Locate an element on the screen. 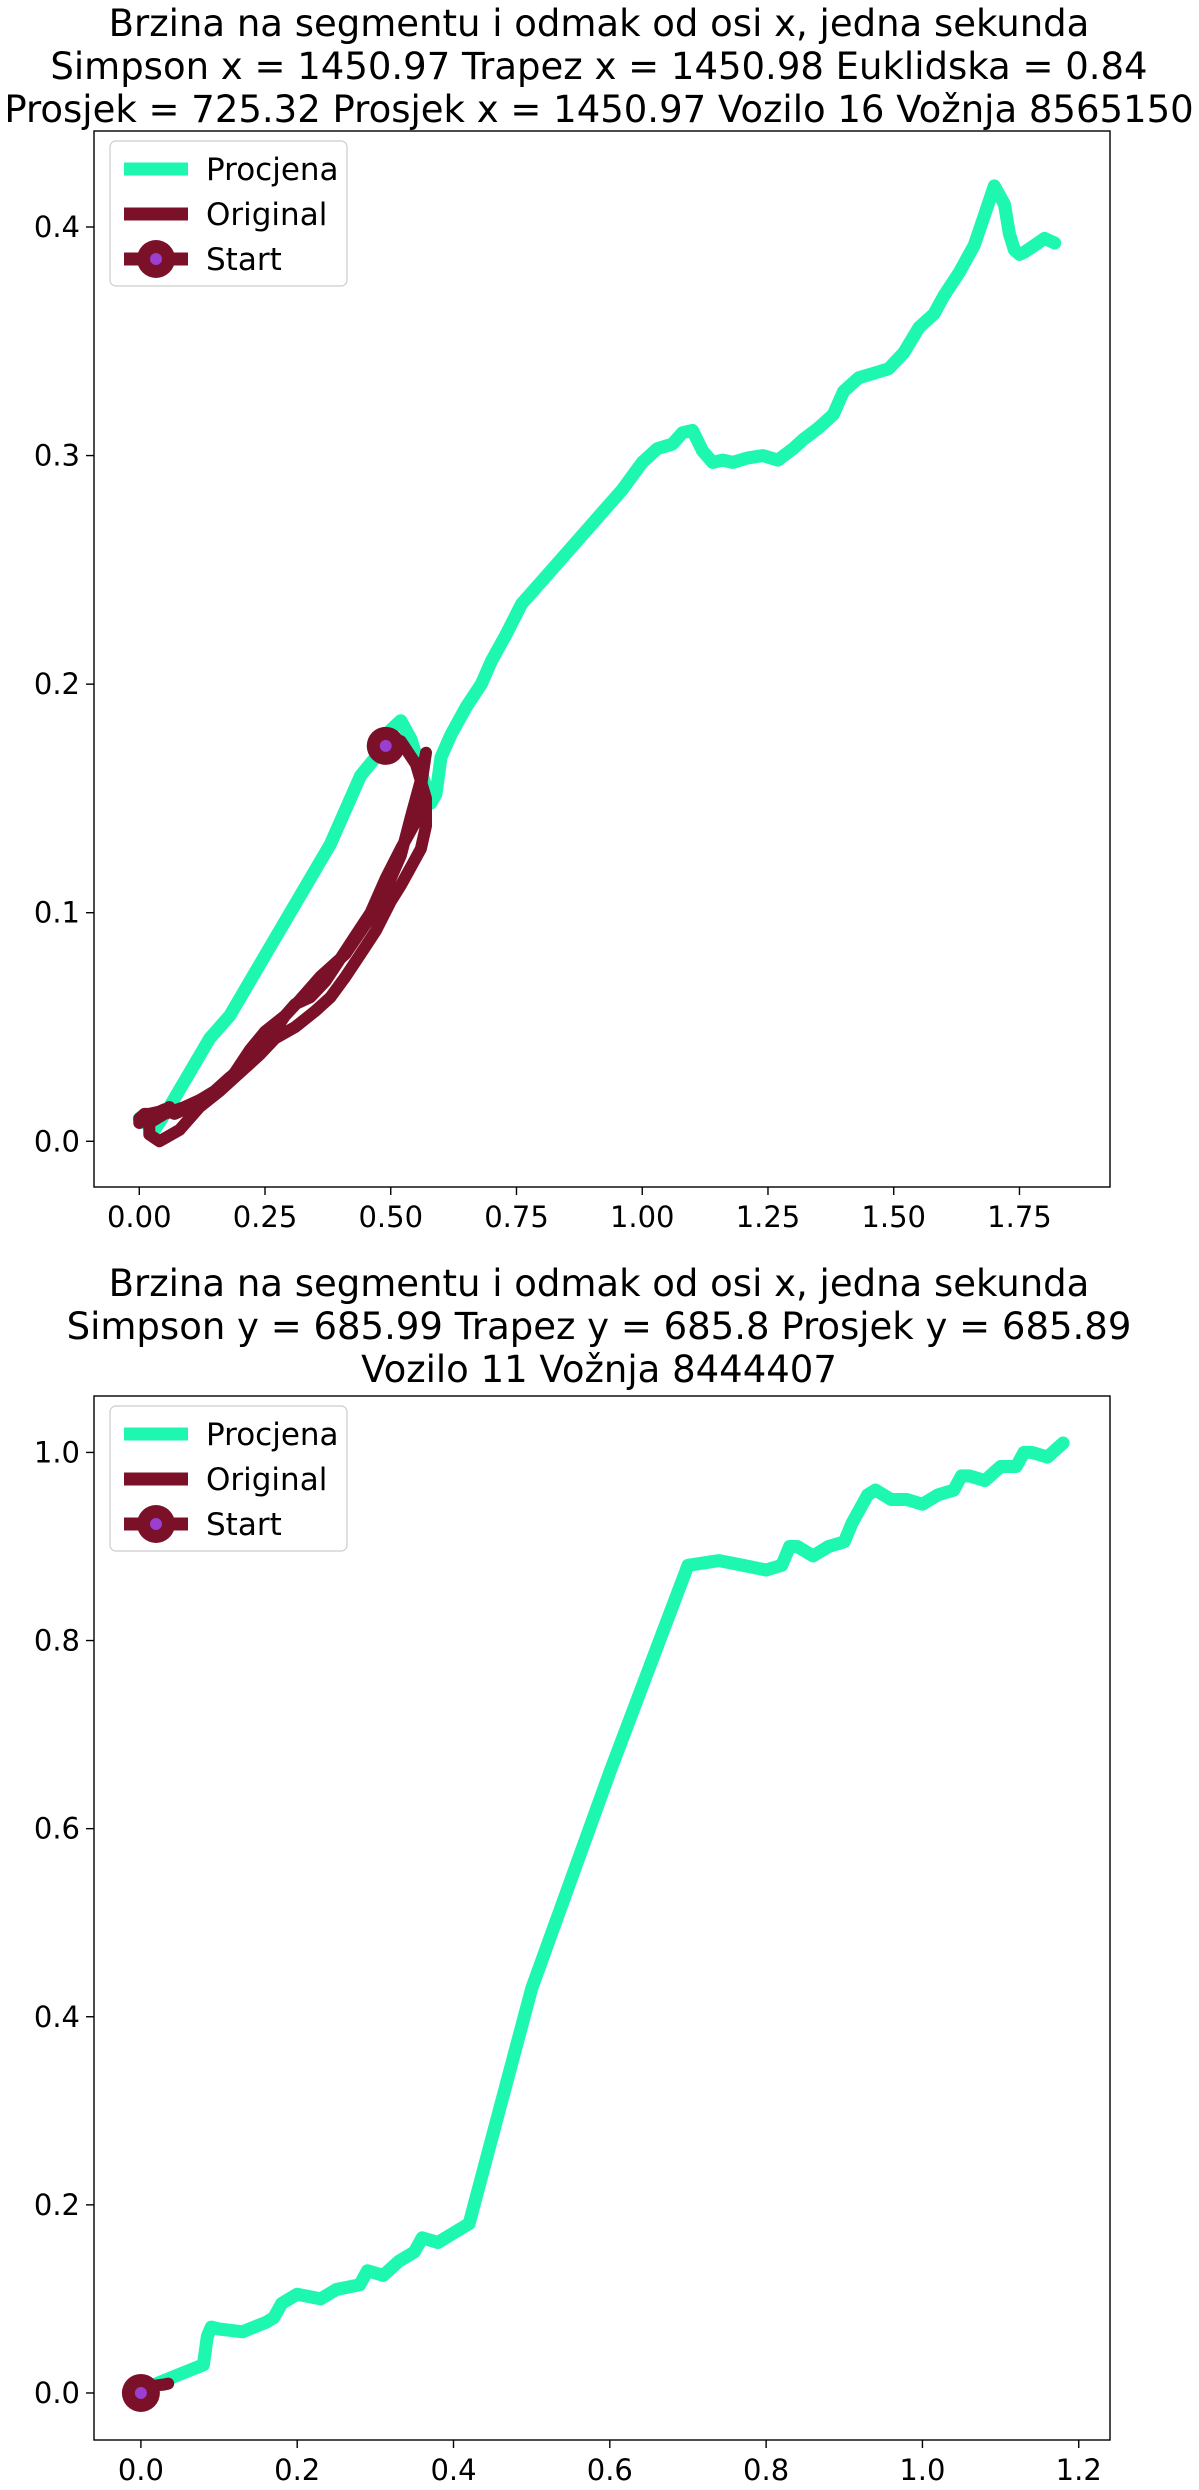 This screenshot has width=1199, height=2490. y-tick-label: 0.3 is located at coordinates (57, 456).